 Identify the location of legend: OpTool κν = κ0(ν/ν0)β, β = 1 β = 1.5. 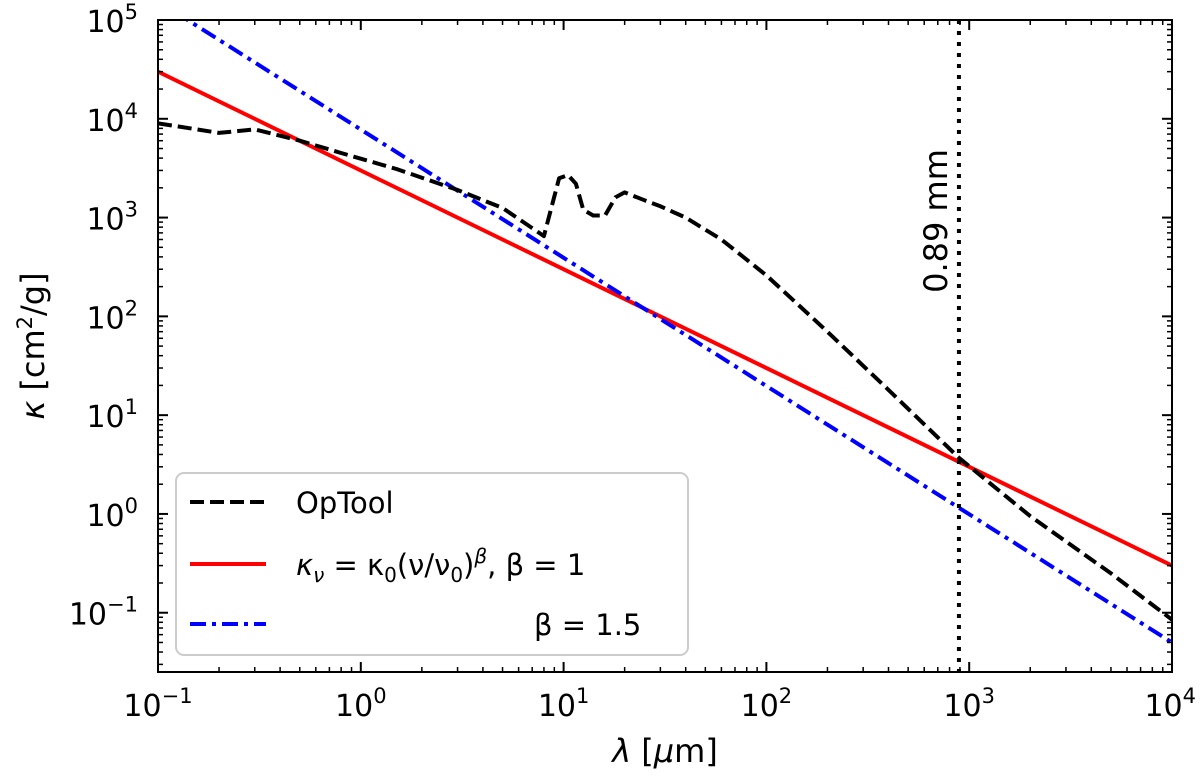
(432, 564).